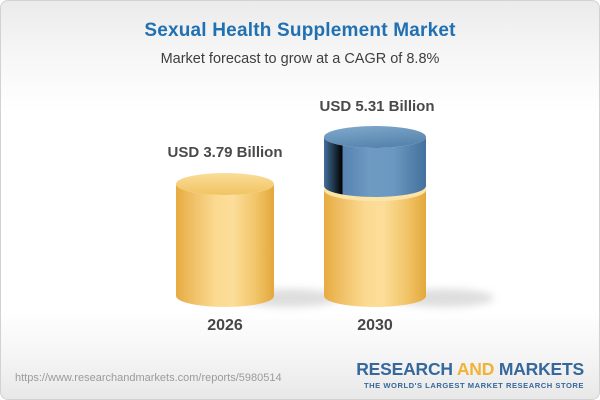 The width and height of the screenshot is (600, 400). Describe the element at coordinates (375, 325) in the screenshot. I see `bar-2030-category-label: 2030` at that location.